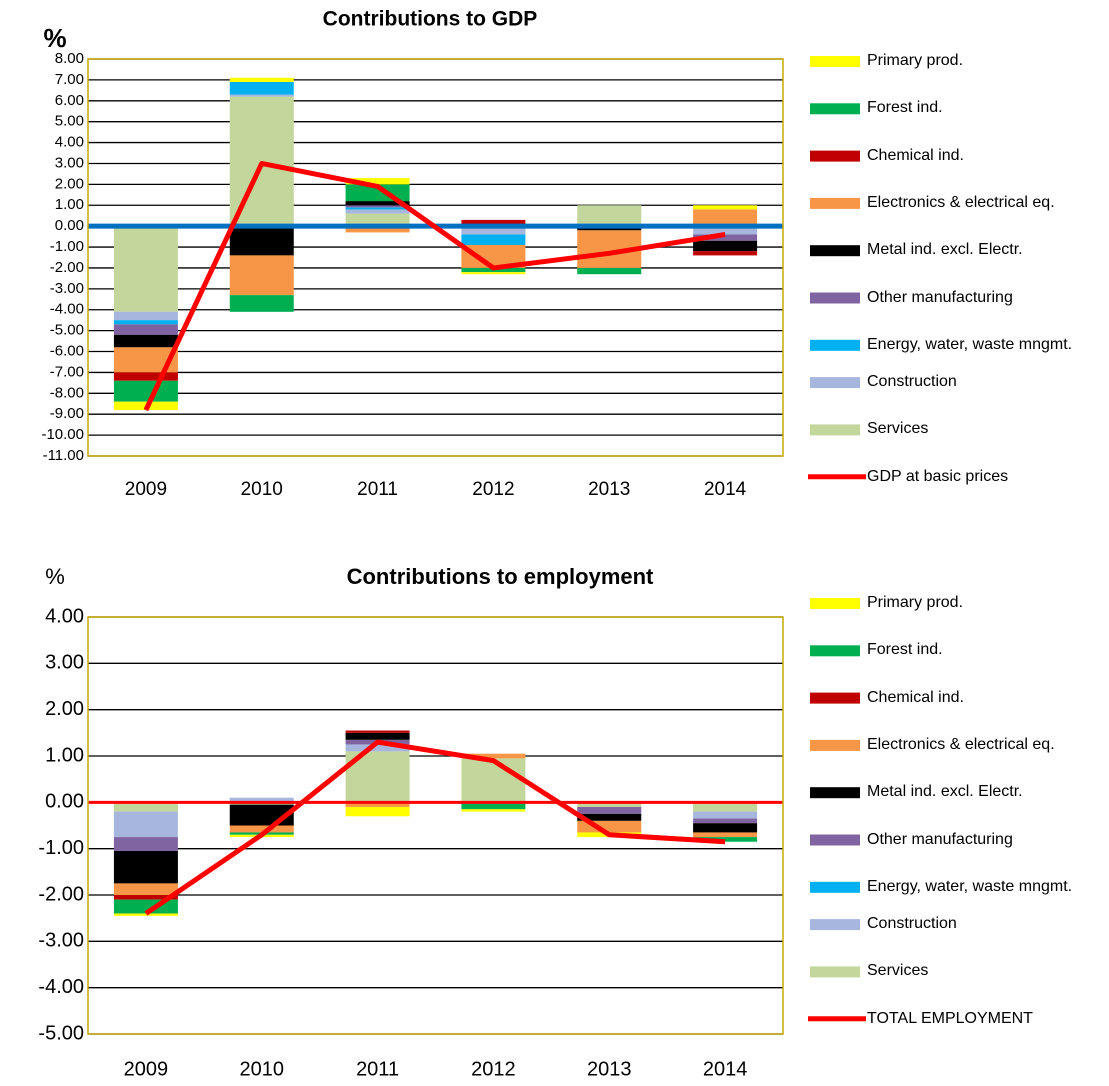  I want to click on y-tick-label: 2.00, so click(64, 709).